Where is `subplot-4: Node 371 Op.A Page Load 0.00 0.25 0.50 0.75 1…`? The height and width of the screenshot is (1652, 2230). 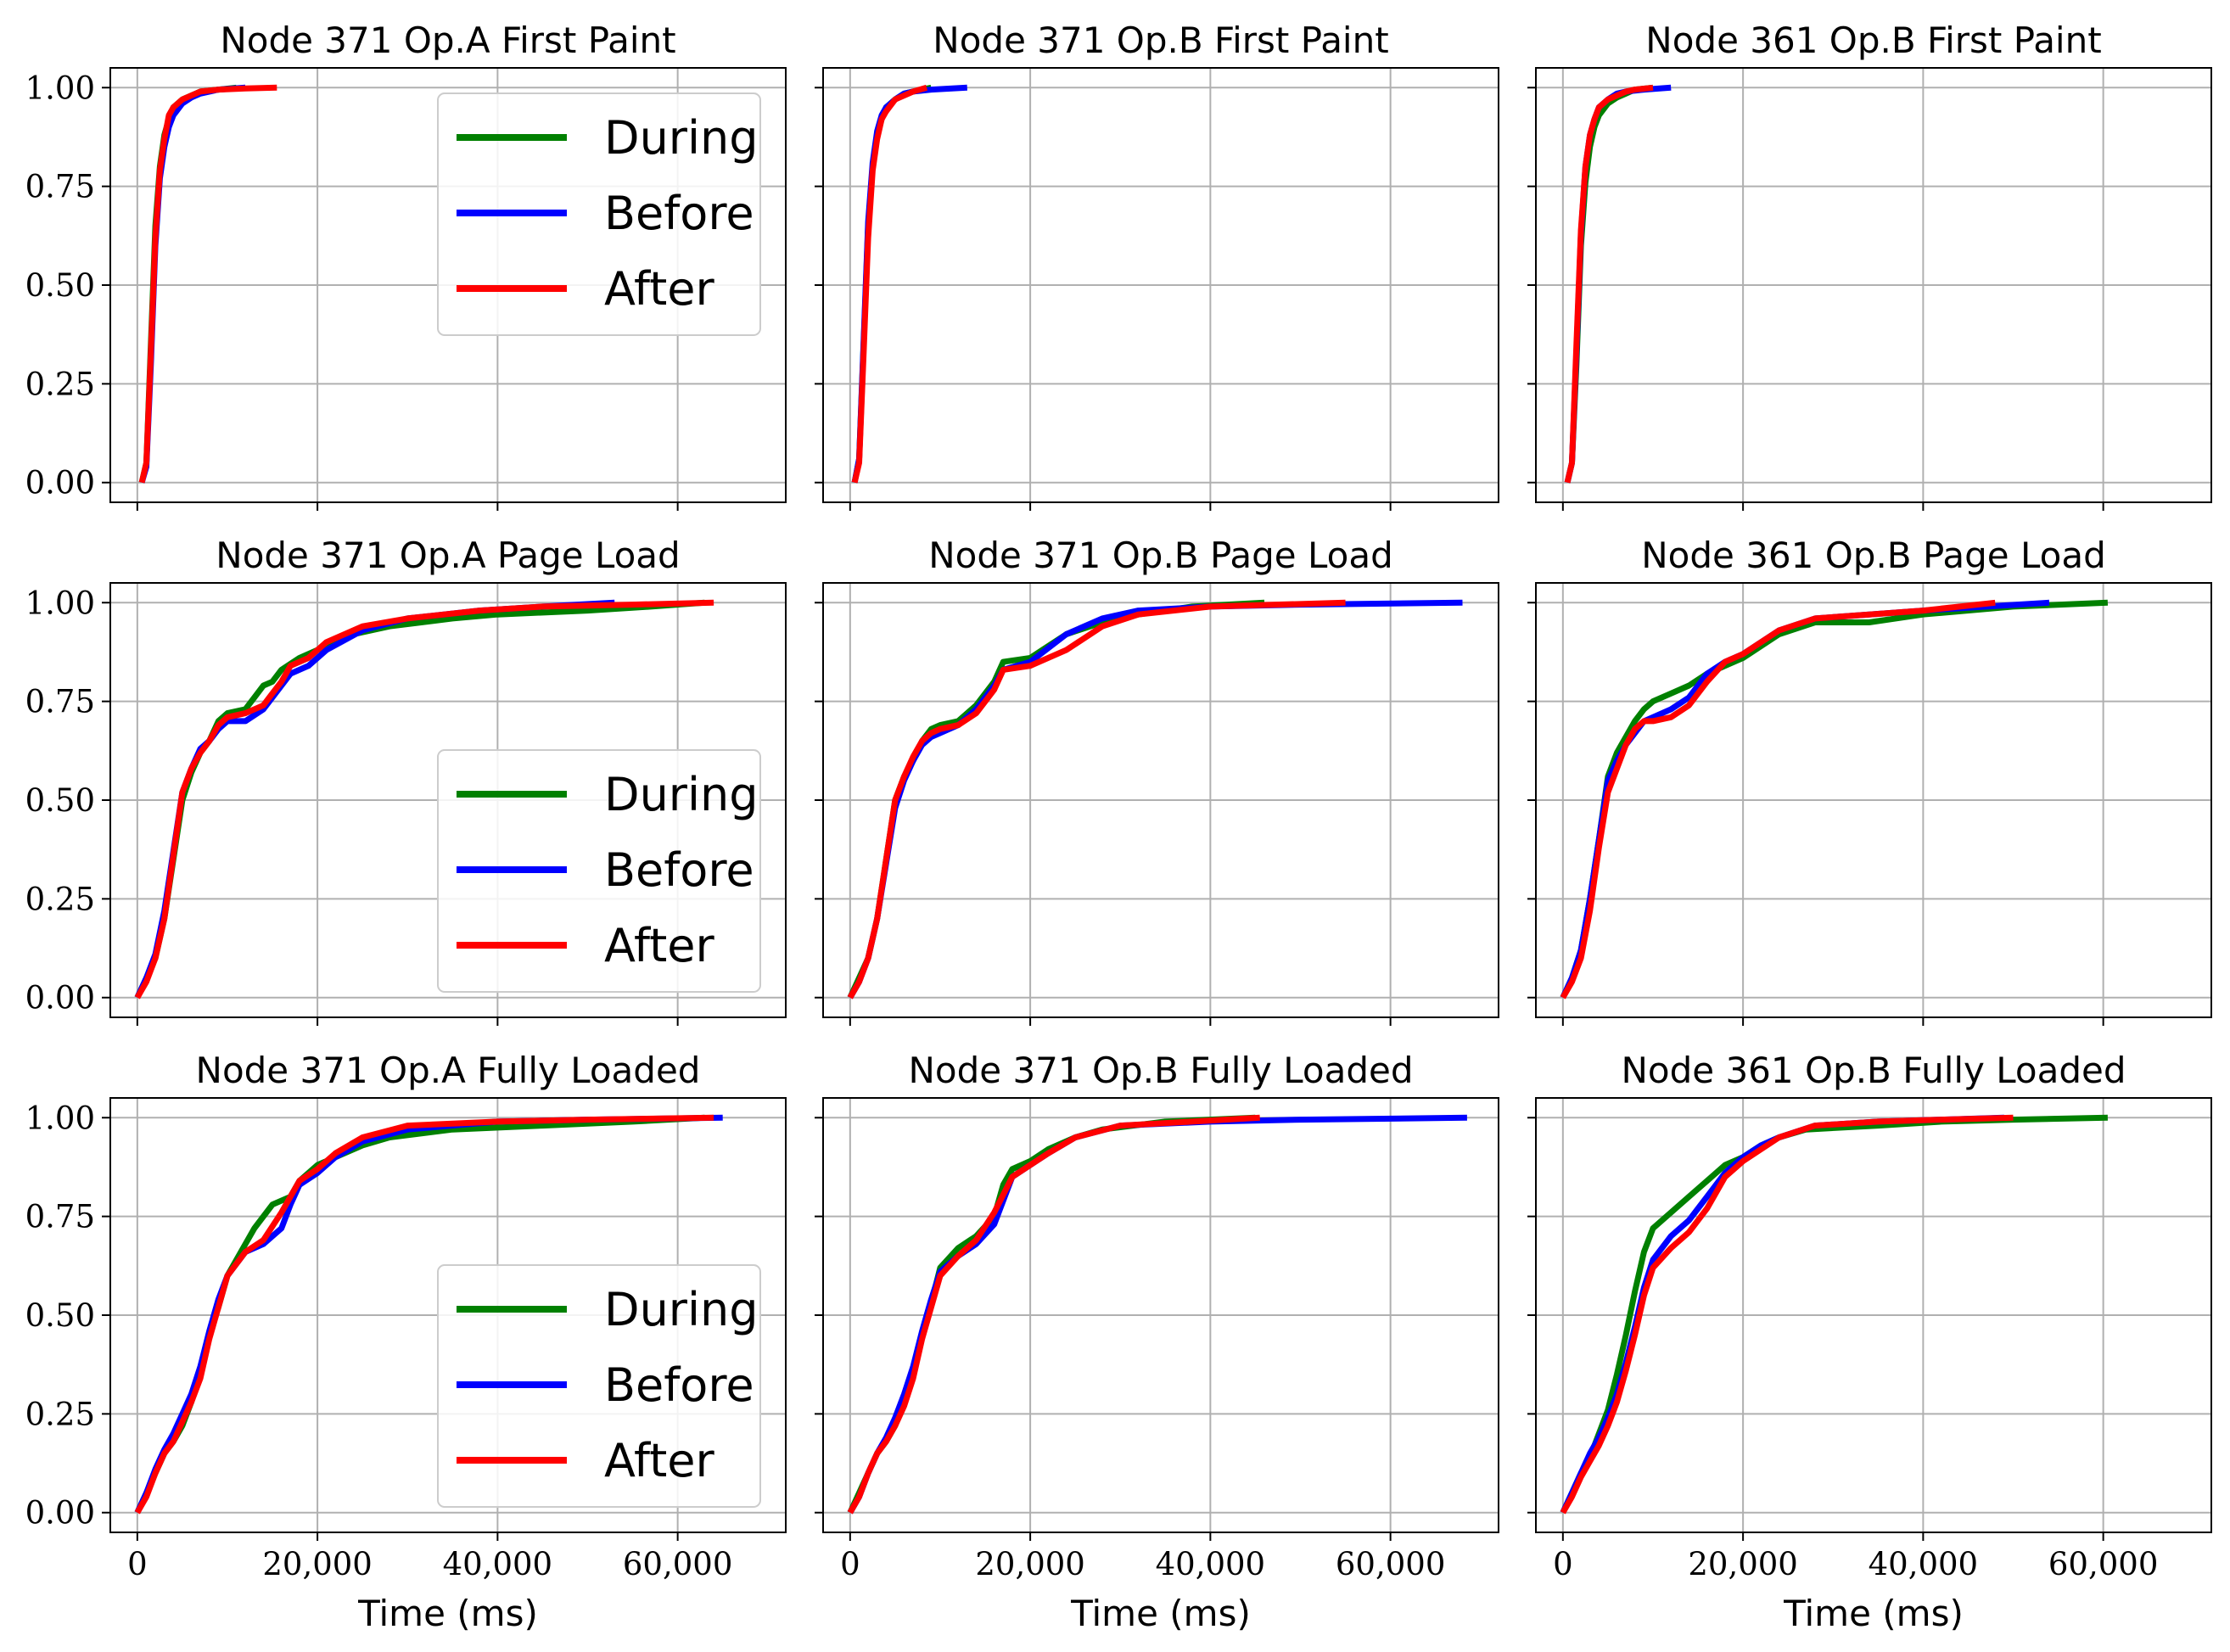 subplot-4: Node 371 Op.A Page Load 0.00 0.25 0.50 0.75 1… is located at coordinates (406, 780).